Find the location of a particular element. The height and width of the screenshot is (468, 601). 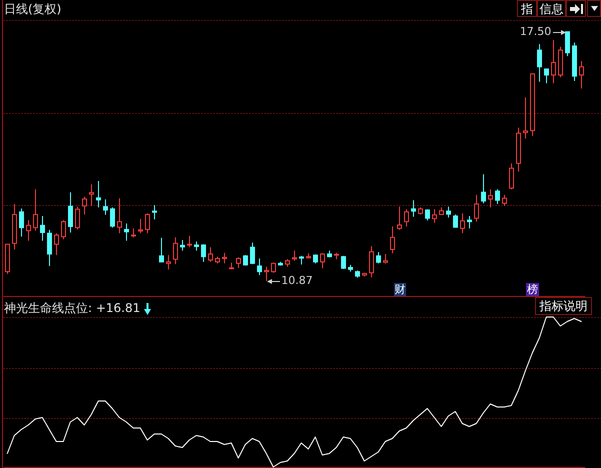

annotation: 10.87 is located at coordinates (297, 280).